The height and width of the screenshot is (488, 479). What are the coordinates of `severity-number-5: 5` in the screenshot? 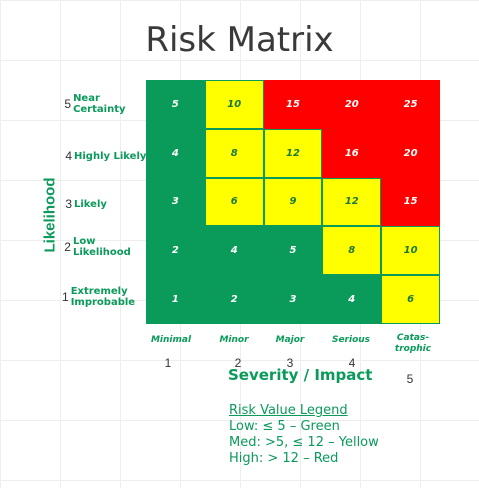 It's located at (410, 379).